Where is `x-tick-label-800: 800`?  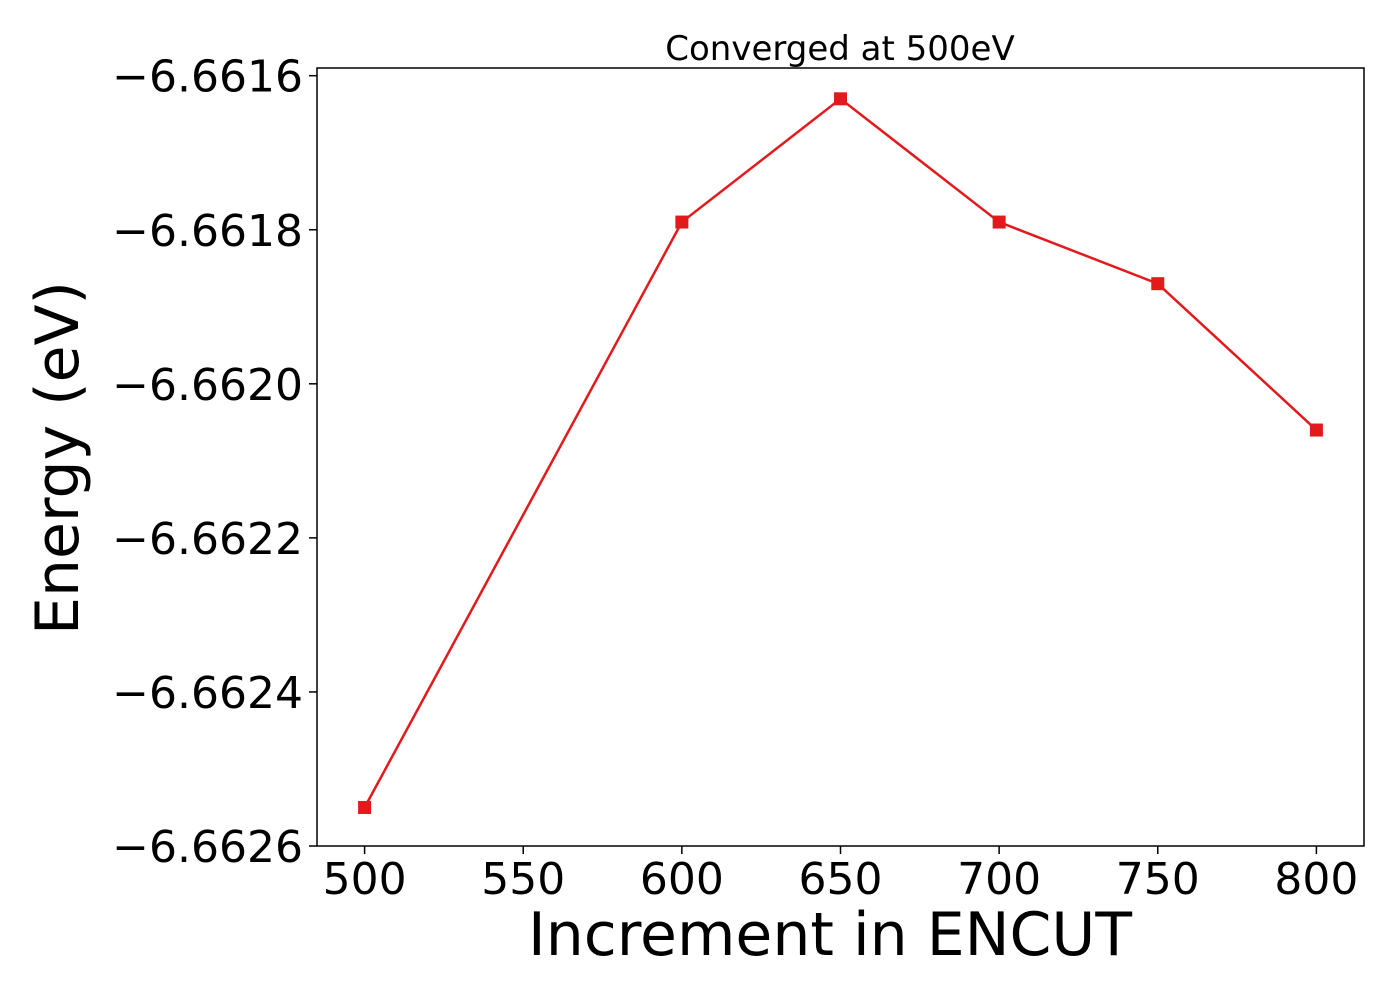 x-tick-label-800: 800 is located at coordinates (1316, 879).